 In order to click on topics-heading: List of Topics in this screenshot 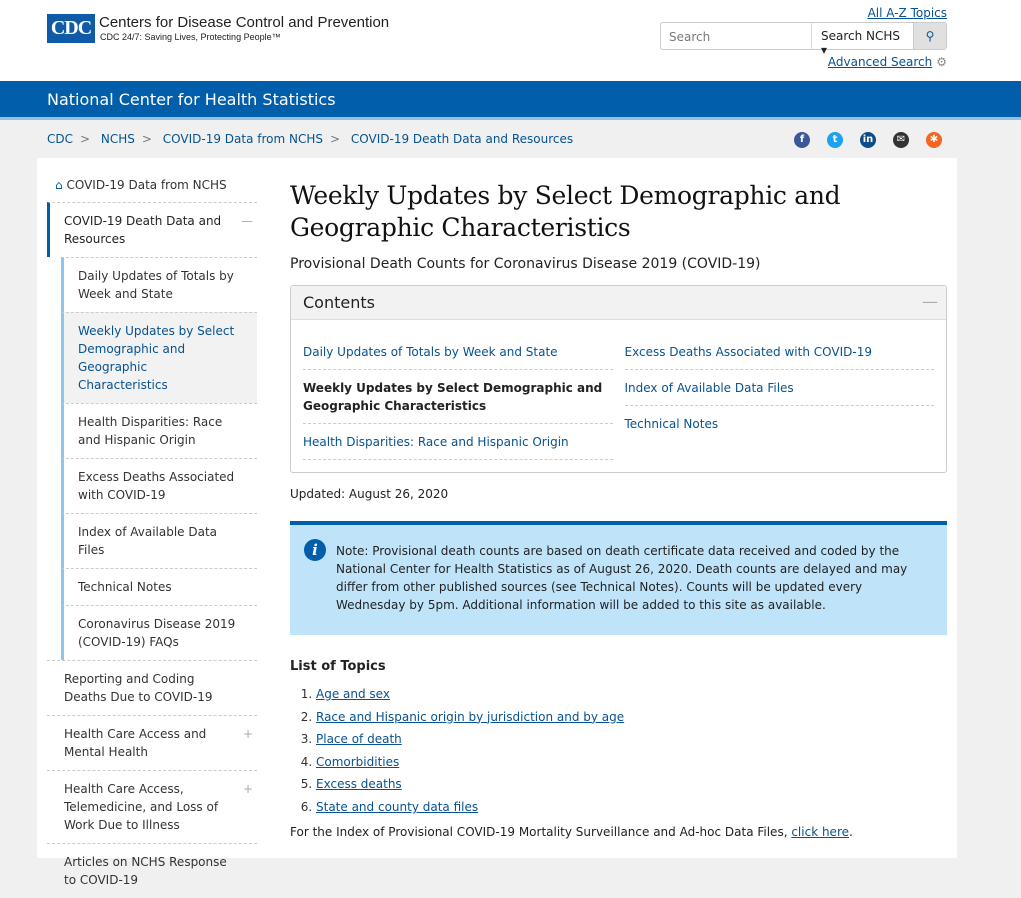, I will do `click(338, 666)`.